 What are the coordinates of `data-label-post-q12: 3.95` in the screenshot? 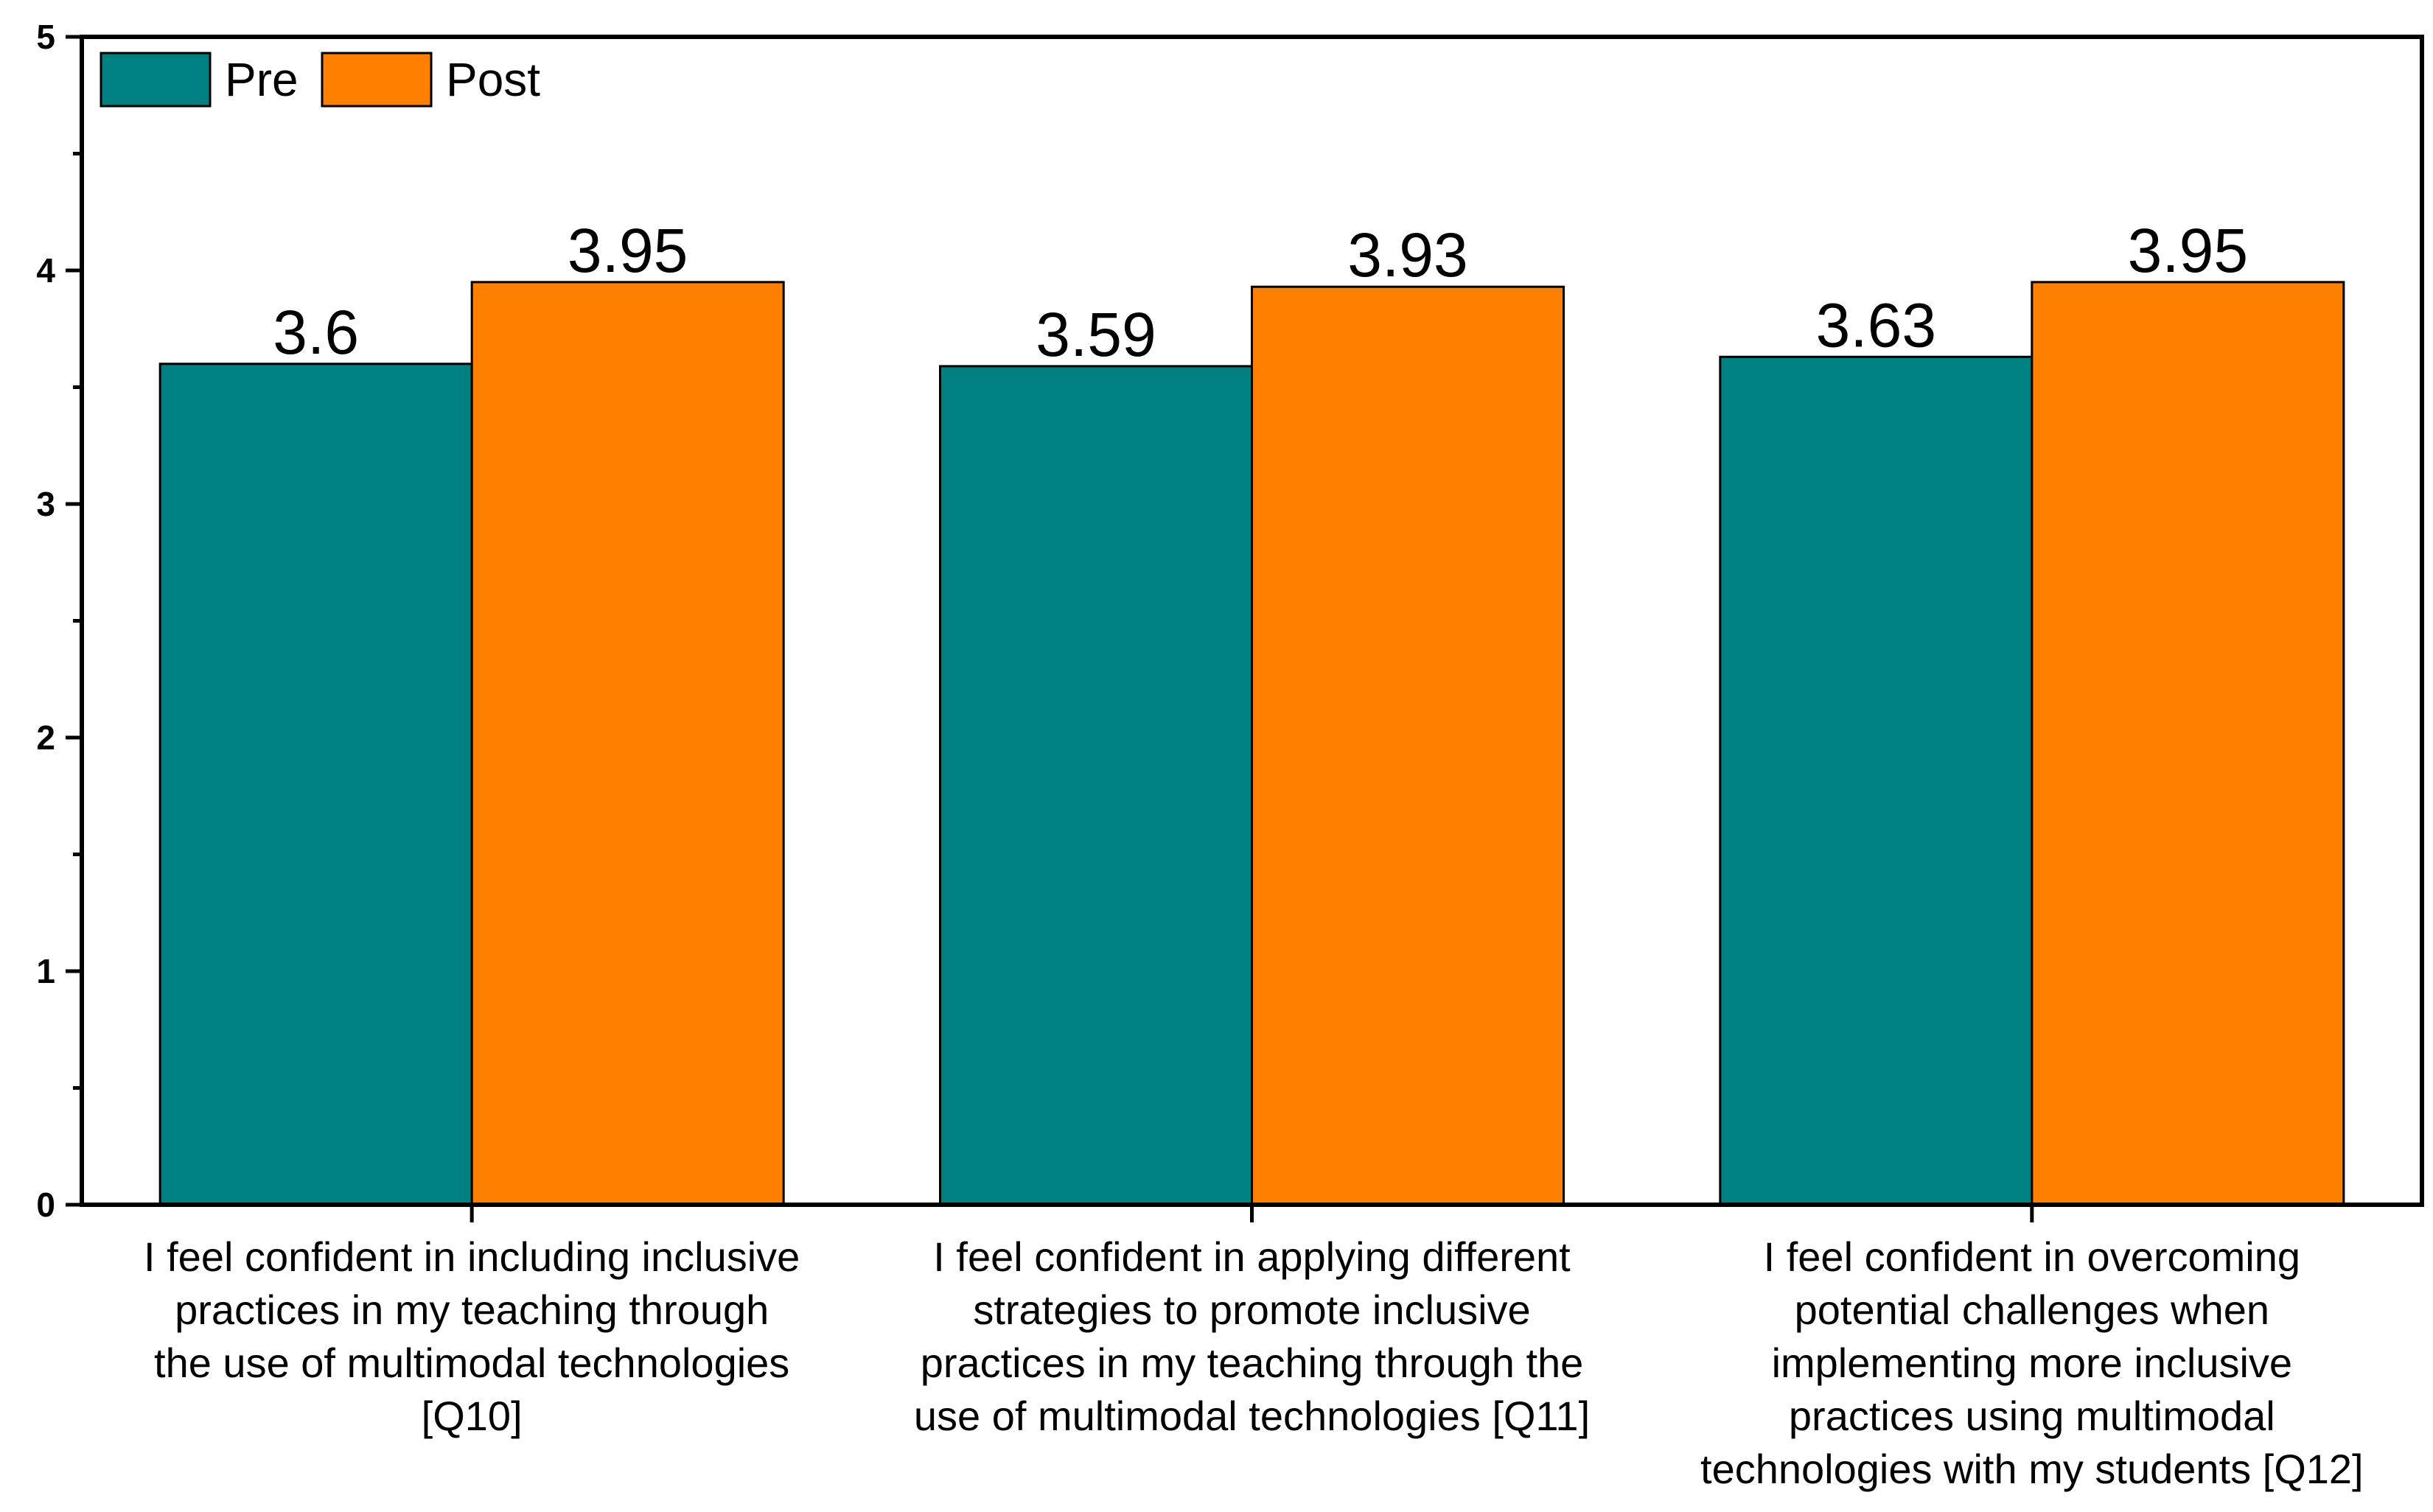 It's located at (2188, 250).